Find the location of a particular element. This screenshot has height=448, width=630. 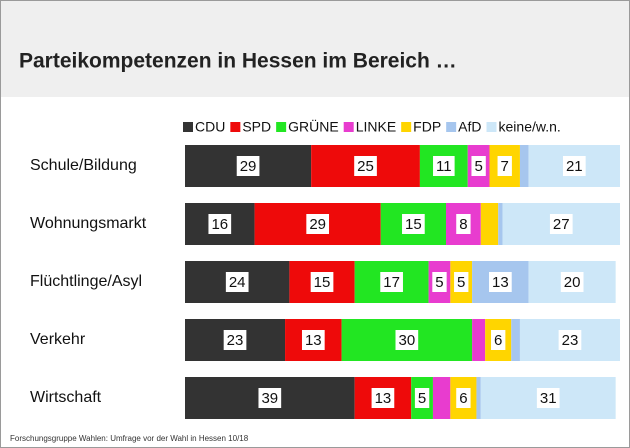

legend-label: FDP is located at coordinates (427, 127).